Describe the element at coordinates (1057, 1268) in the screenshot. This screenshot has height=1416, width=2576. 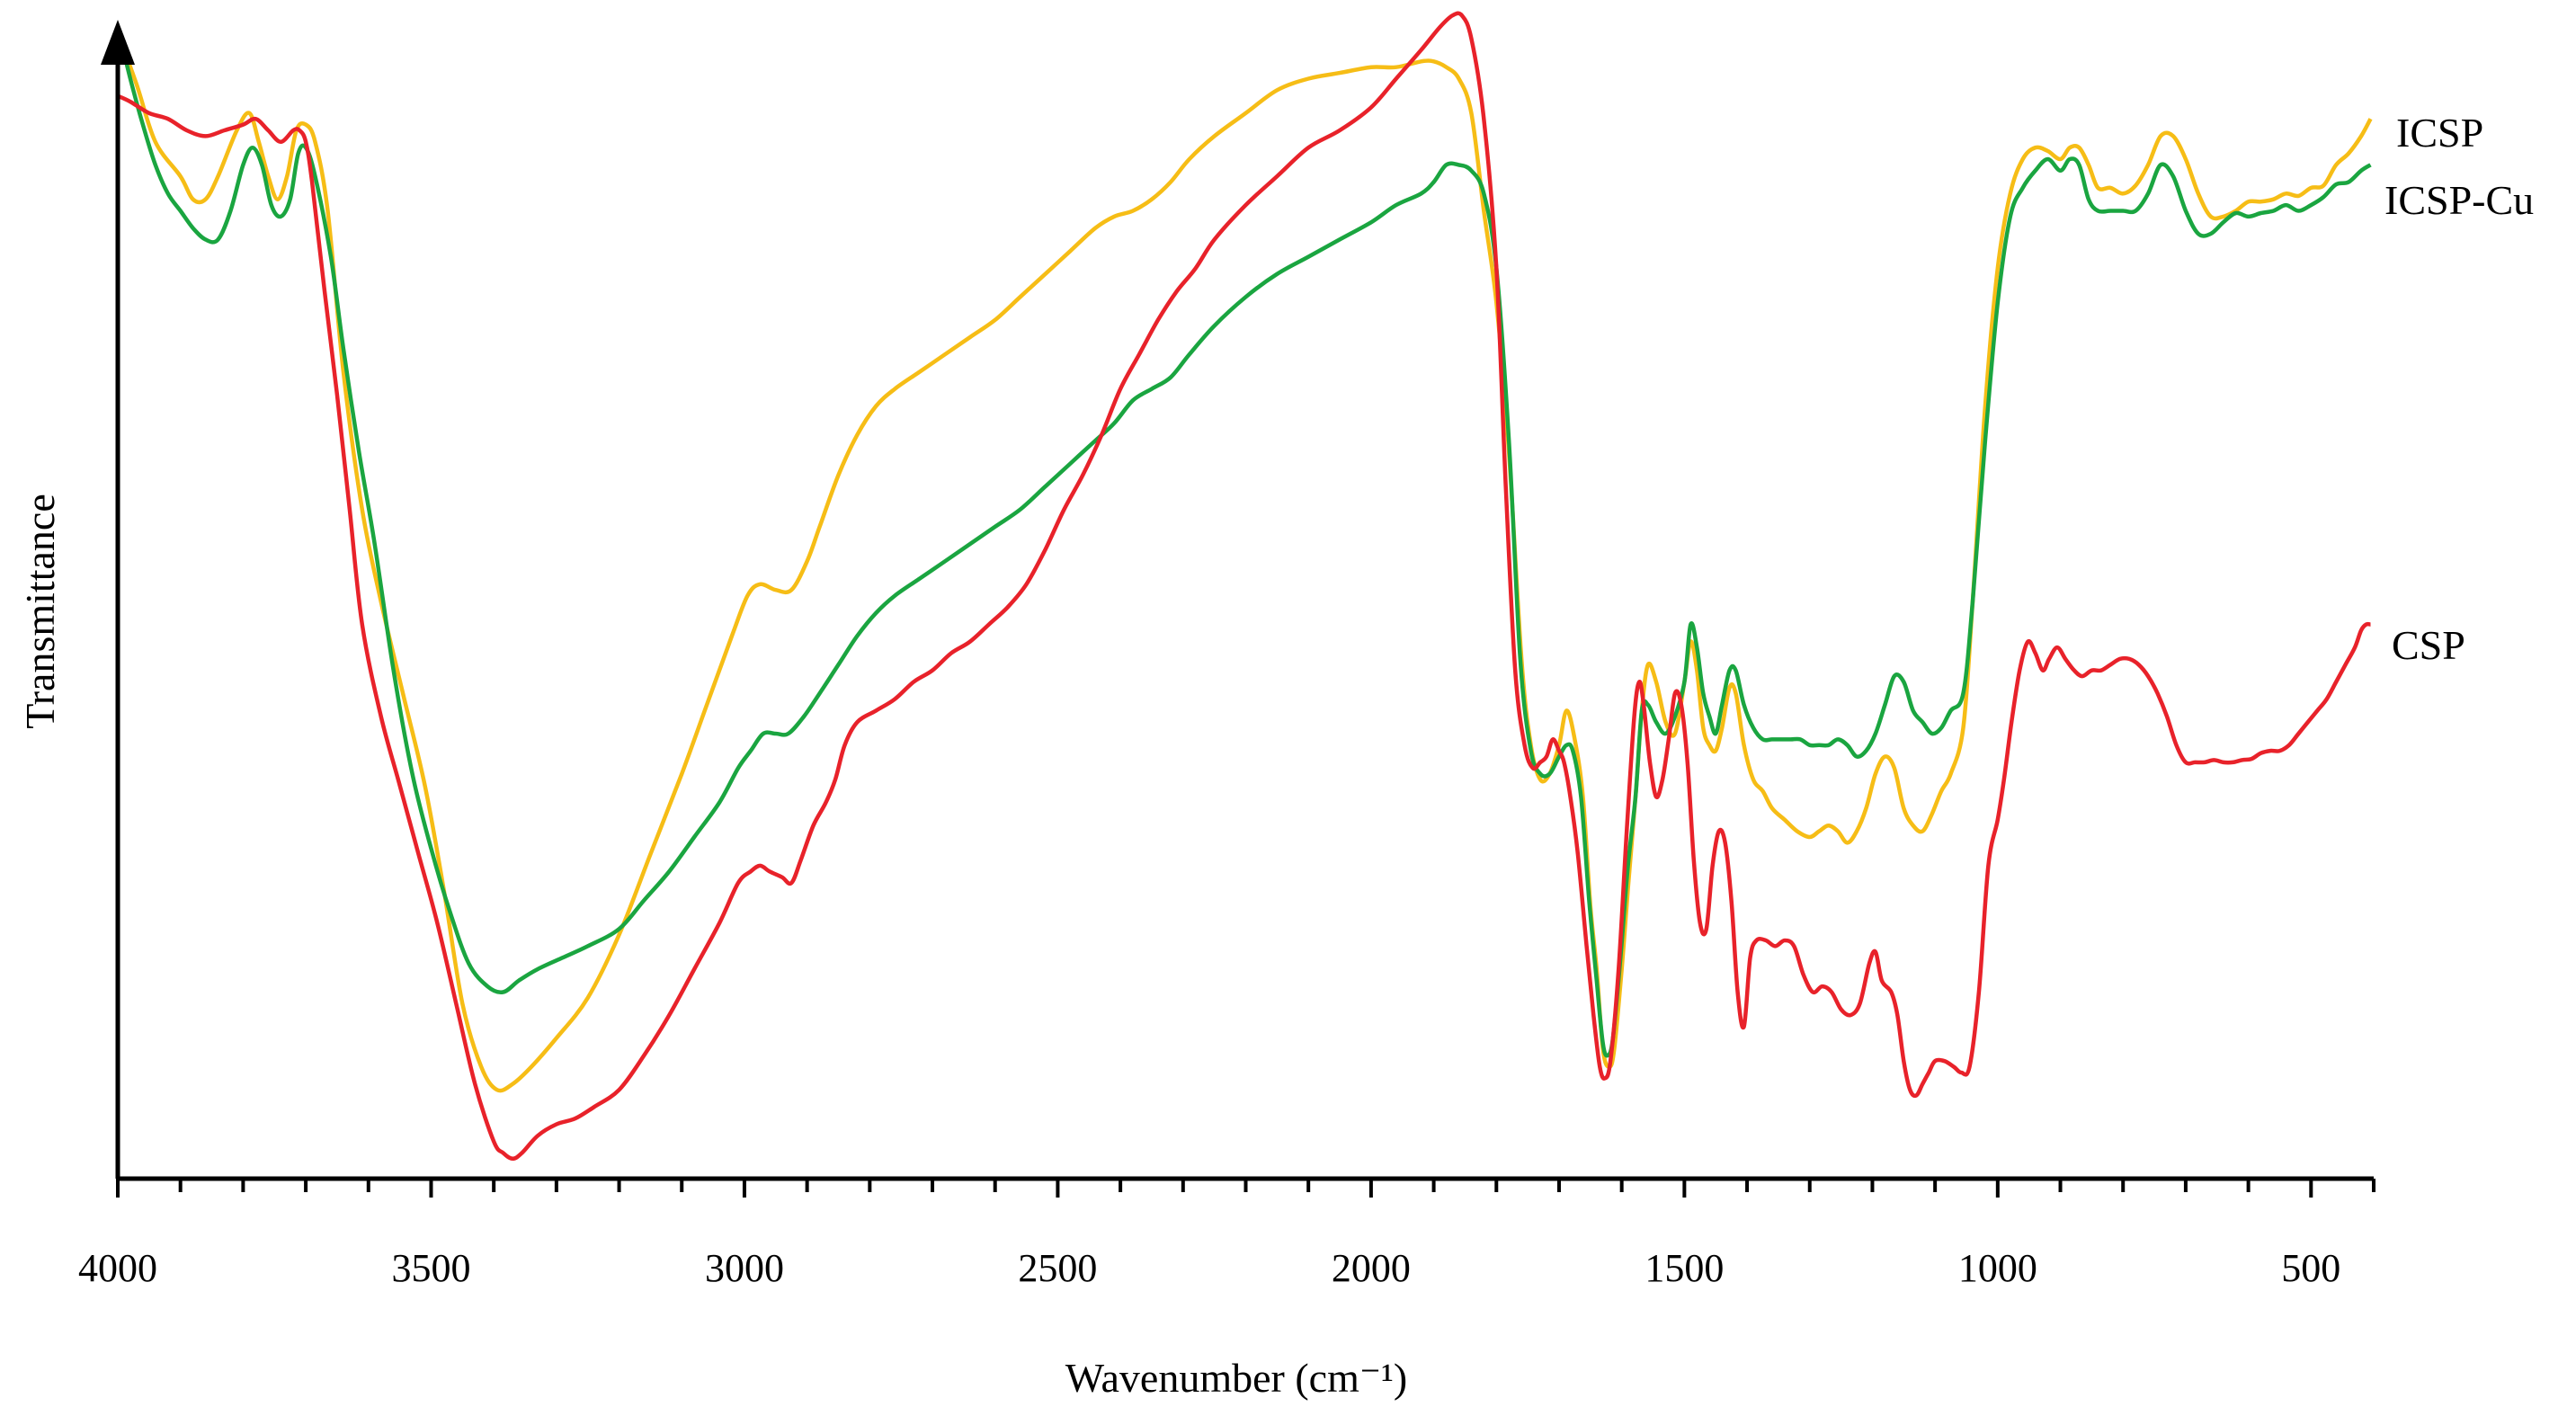
I see `x-tick-label: 2500` at that location.